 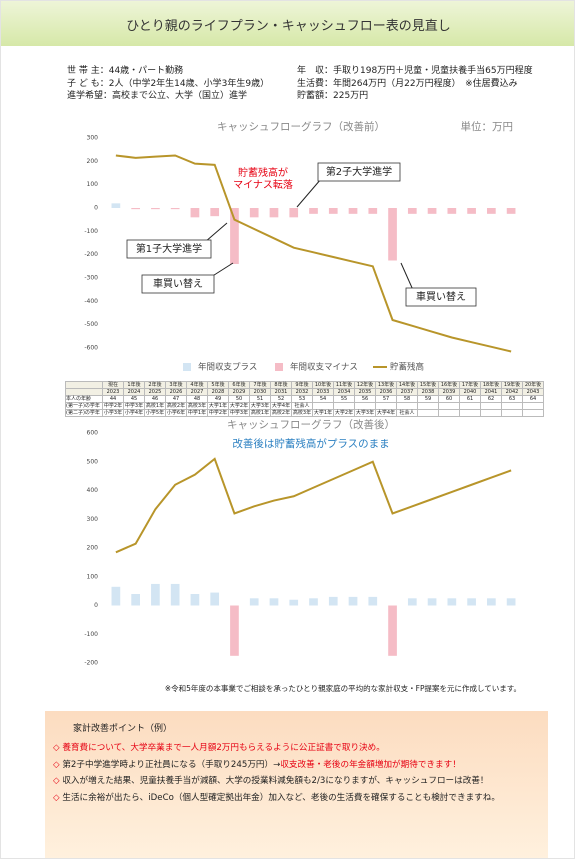 What do you see at coordinates (281, 406) in the screenshot?
I see `table-cell: 大学4年` at bounding box center [281, 406].